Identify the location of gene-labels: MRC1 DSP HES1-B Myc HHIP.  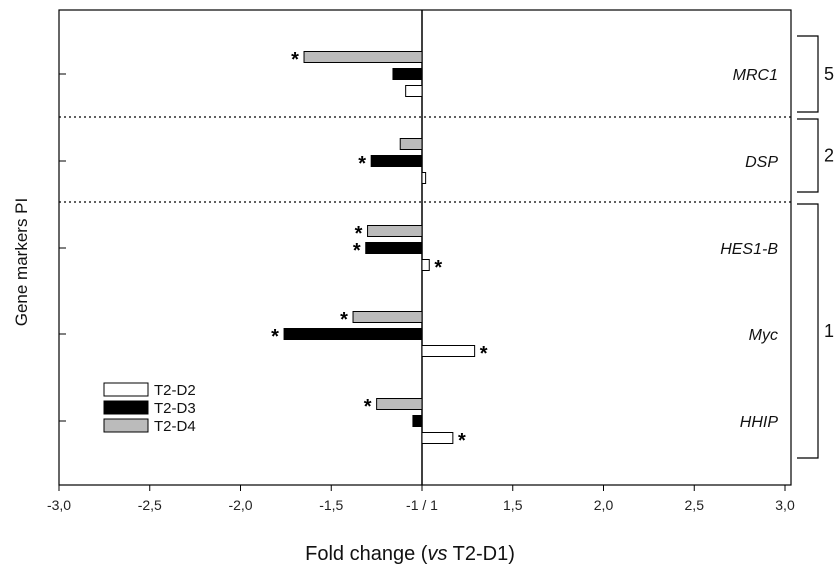
(749, 249).